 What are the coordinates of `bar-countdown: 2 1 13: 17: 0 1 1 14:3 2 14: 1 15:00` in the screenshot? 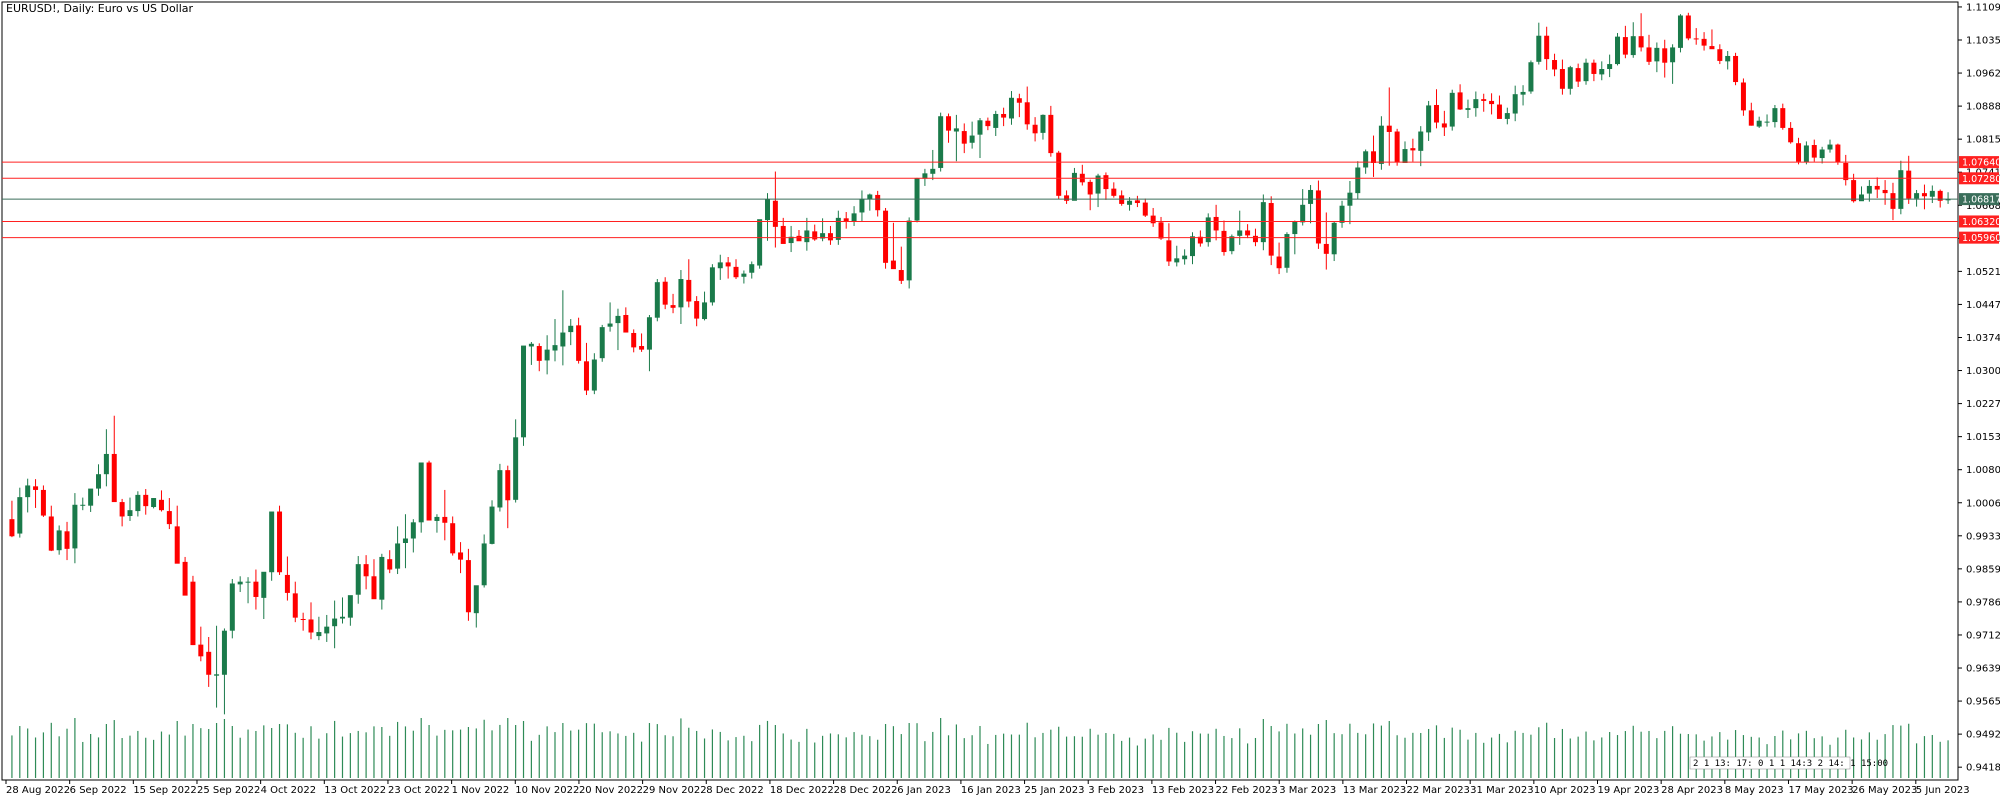 It's located at (1790, 764).